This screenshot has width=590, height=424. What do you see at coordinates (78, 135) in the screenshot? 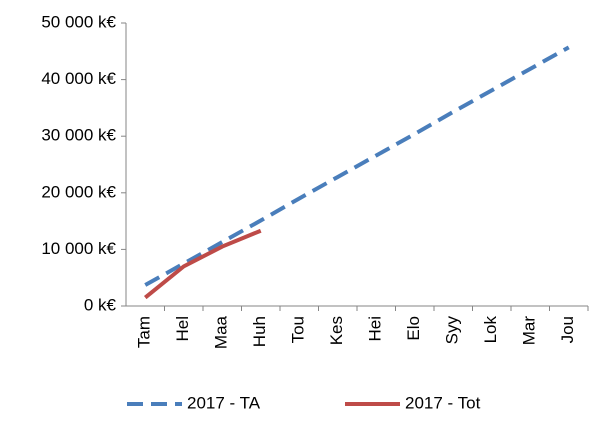
I see `y-tick-label: 30 000 k€` at bounding box center [78, 135].